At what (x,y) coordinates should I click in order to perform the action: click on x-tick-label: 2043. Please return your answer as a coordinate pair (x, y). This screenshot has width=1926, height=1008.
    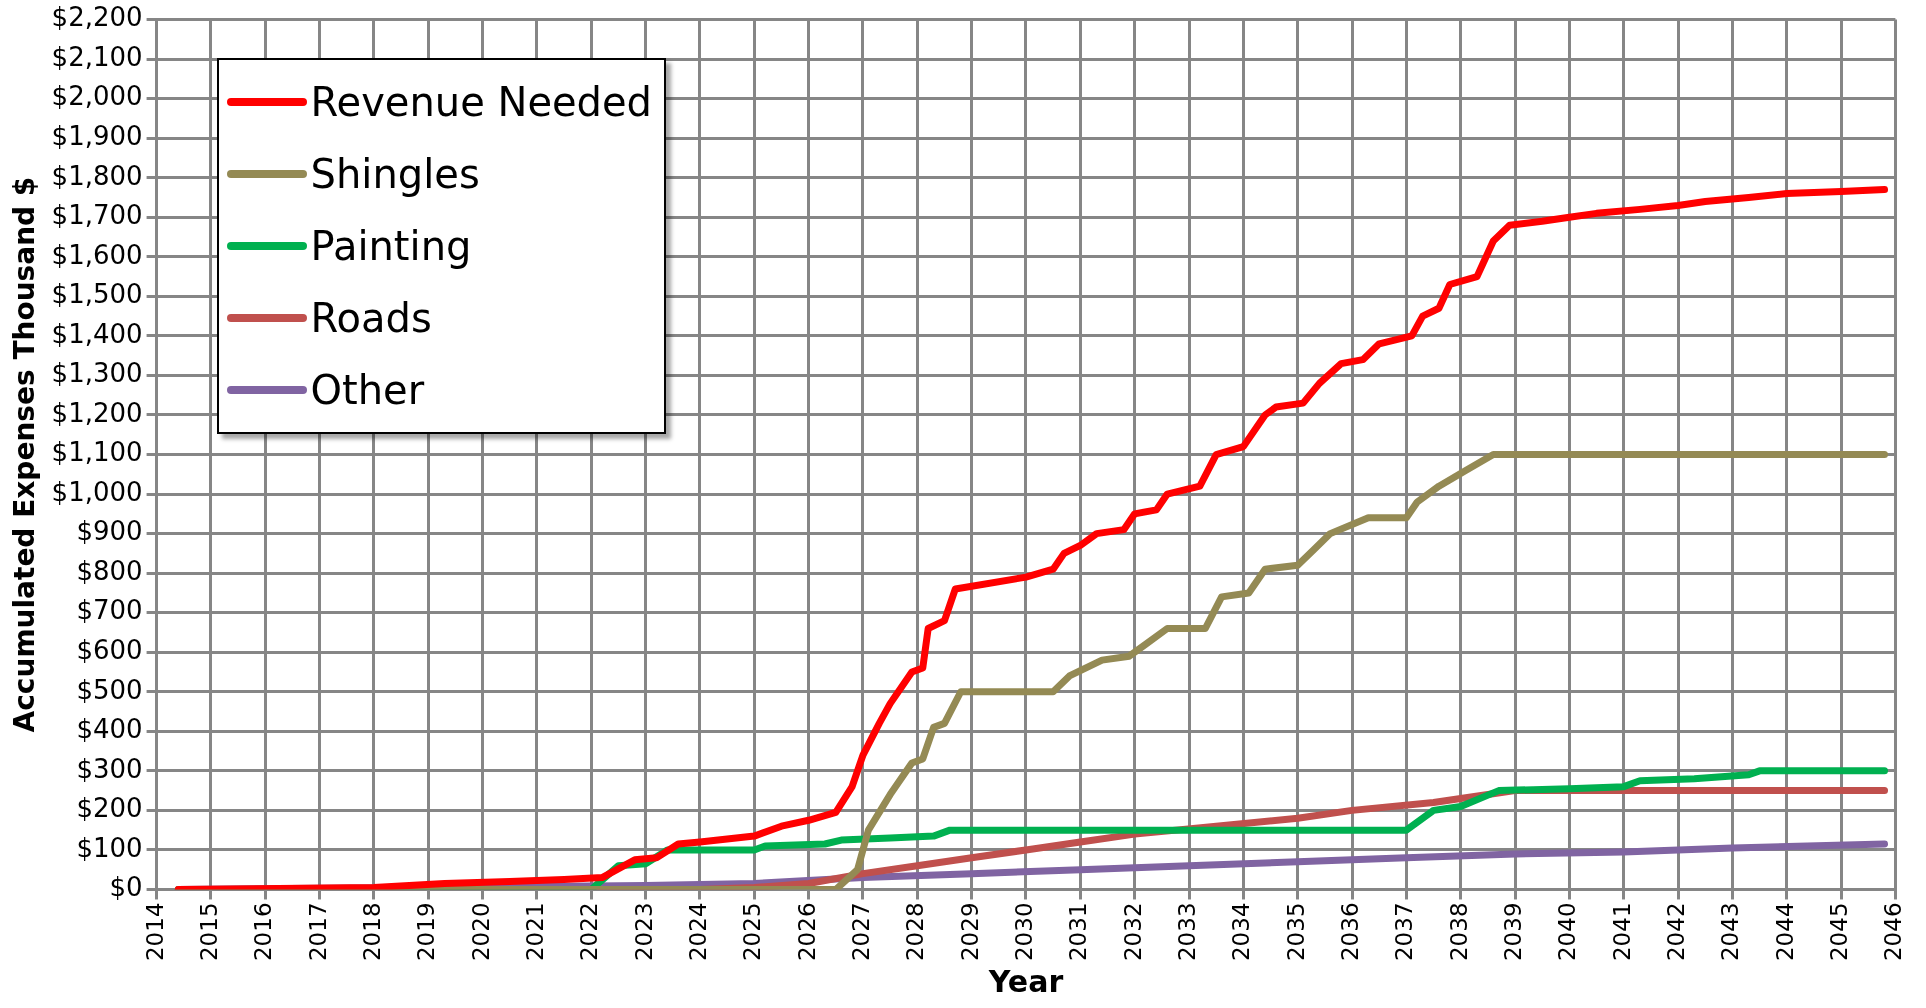
    Looking at the image, I should click on (1730, 932).